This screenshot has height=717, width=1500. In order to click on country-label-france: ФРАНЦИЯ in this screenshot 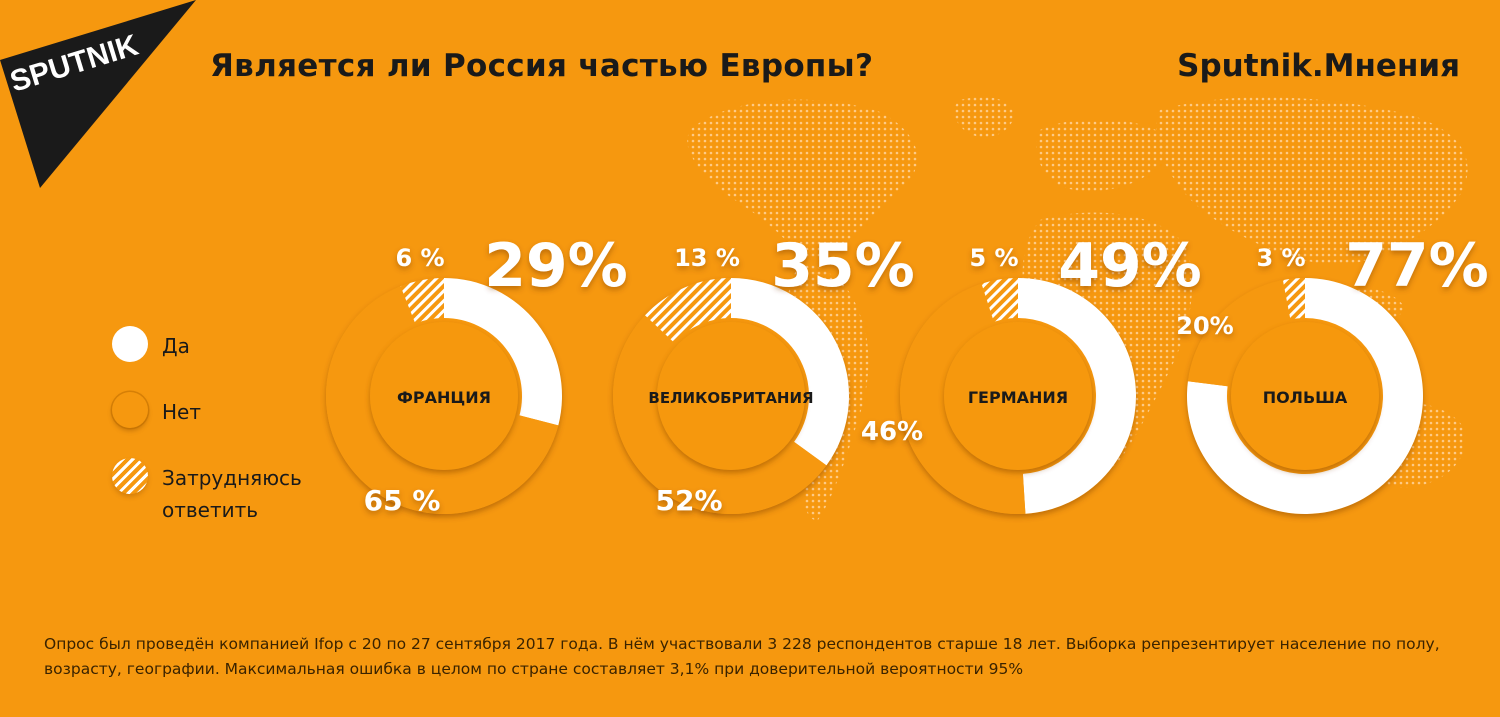, I will do `click(444, 397)`.